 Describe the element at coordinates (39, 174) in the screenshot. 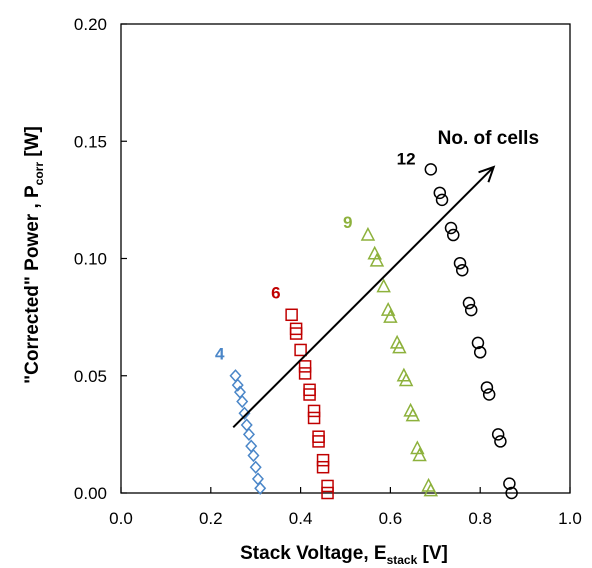

I see `y-axis-title-subscript: corr` at that location.